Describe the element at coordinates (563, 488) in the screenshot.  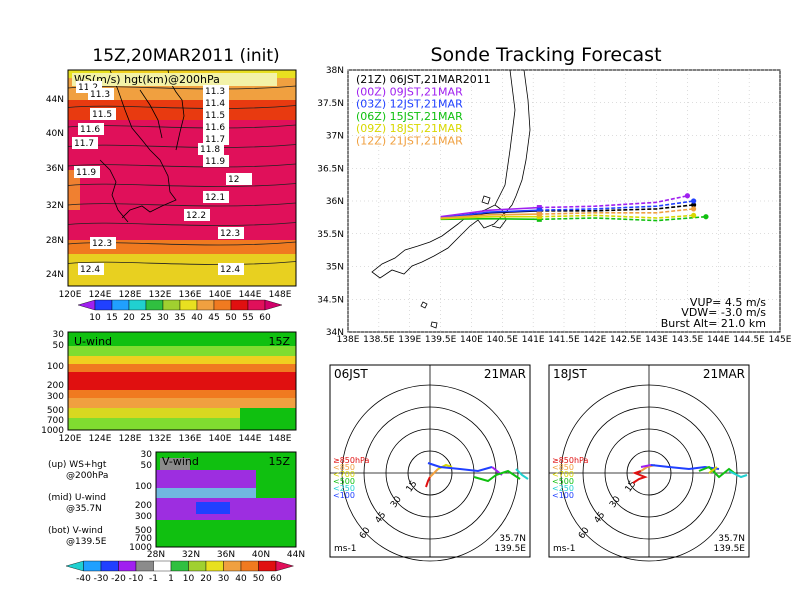
I see `level-label: <250` at that location.